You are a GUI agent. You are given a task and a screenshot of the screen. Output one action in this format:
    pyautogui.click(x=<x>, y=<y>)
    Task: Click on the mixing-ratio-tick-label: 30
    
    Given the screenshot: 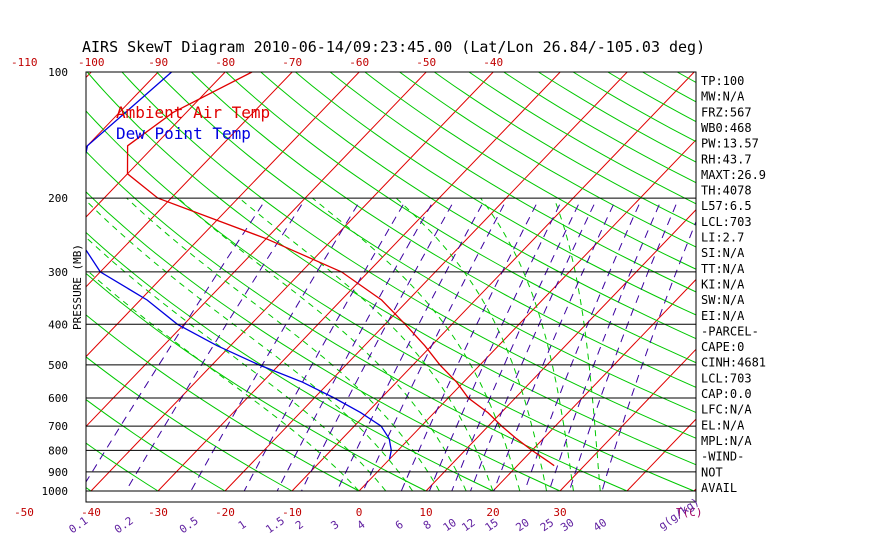 What is the action you would take?
    pyautogui.click(x=567, y=525)
    